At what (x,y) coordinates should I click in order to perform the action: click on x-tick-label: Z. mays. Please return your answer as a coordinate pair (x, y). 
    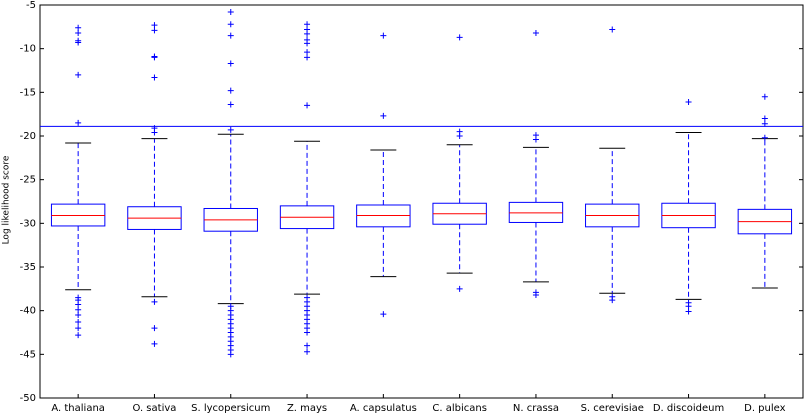
    Looking at the image, I should click on (307, 408).